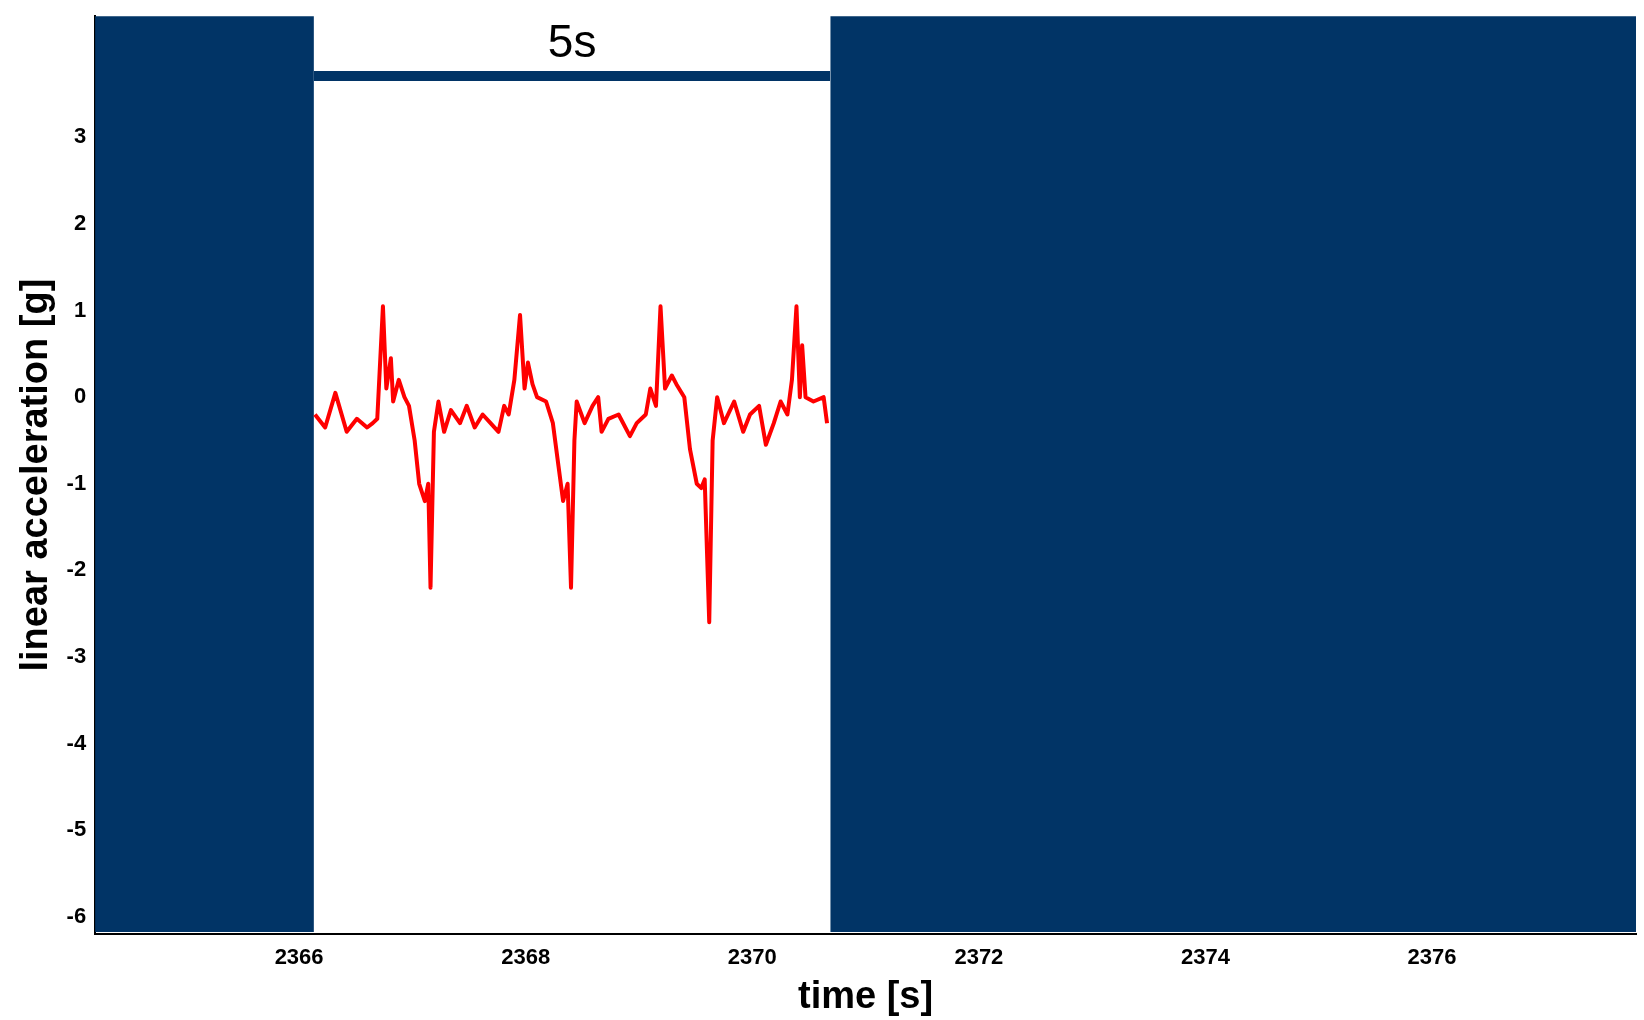  Describe the element at coordinates (76, 915) in the screenshot. I see `y-tick-label: -6` at that location.